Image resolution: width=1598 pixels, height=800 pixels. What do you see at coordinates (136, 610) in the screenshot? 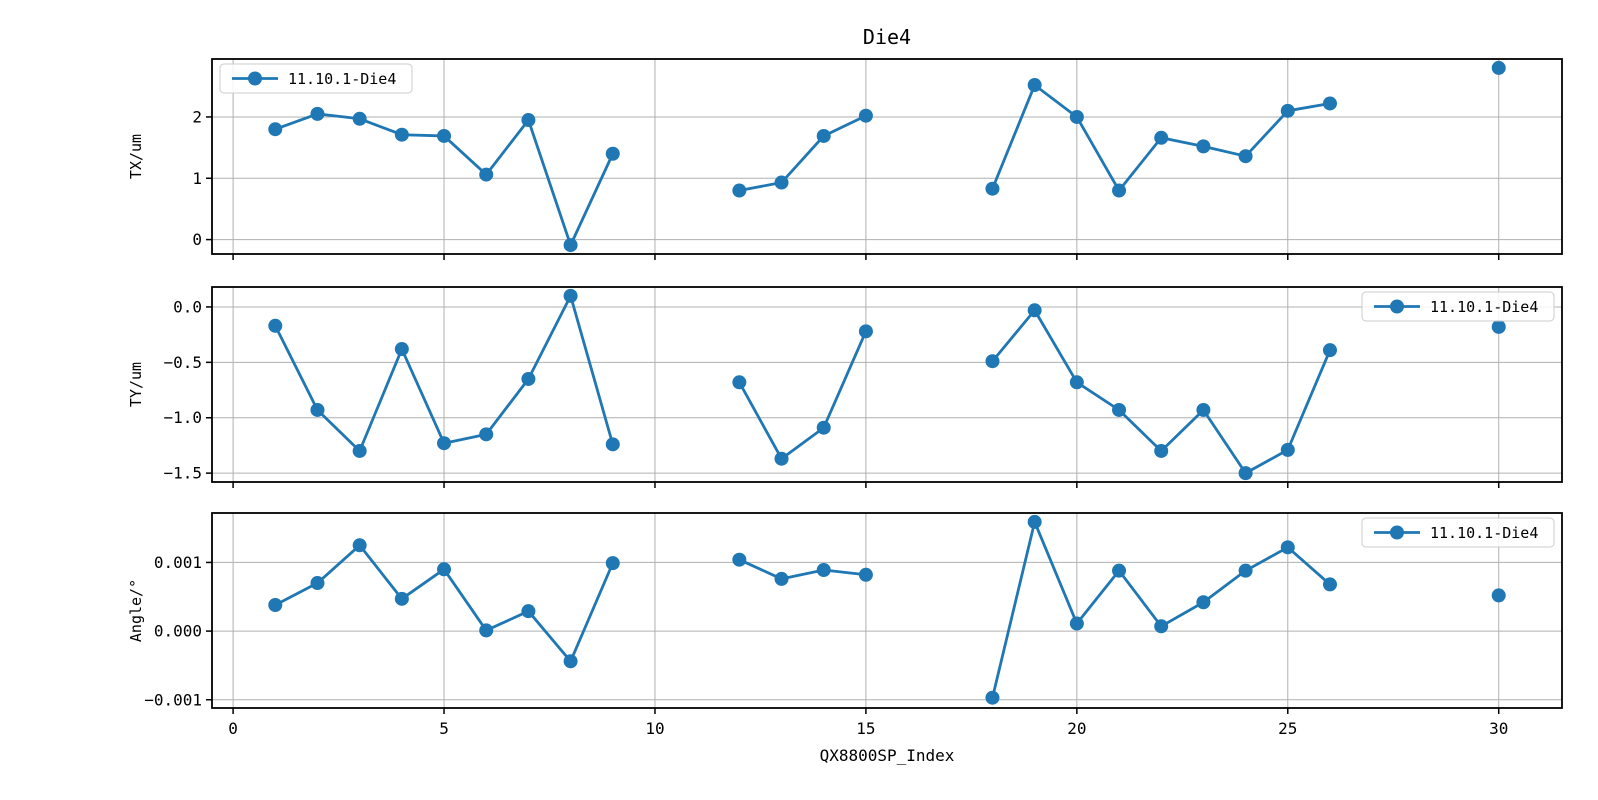
I see `y-axis-label: Angle/°` at bounding box center [136, 610].